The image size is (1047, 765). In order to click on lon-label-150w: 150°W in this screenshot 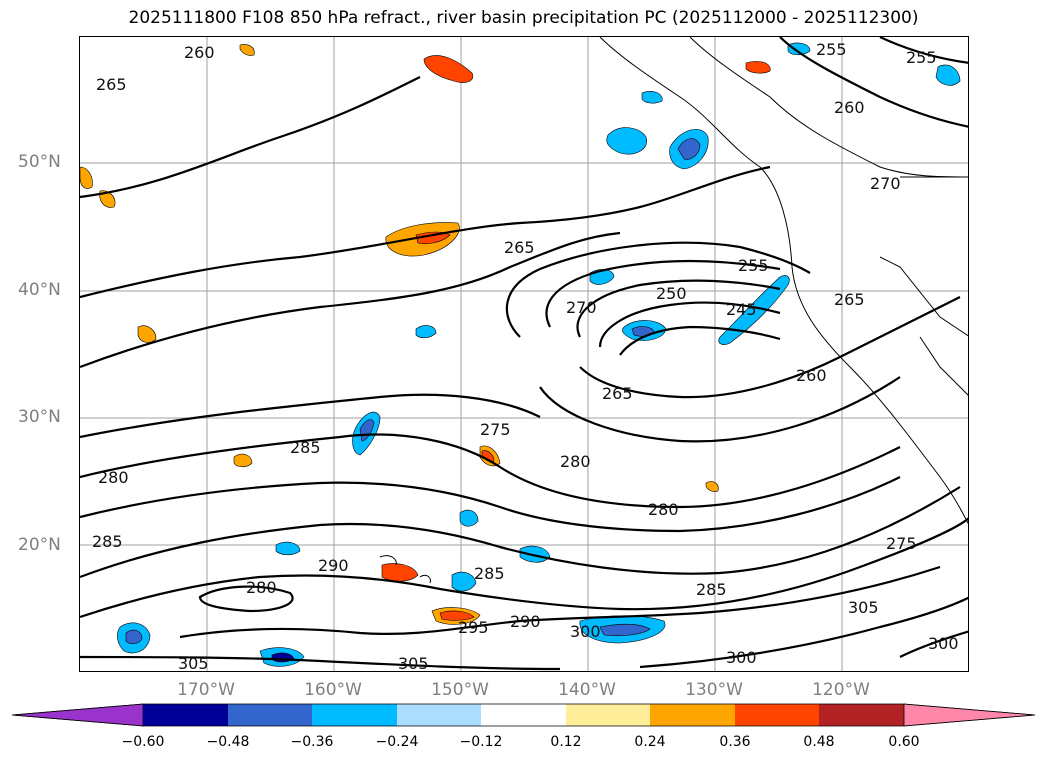, I will do `click(460, 690)`.